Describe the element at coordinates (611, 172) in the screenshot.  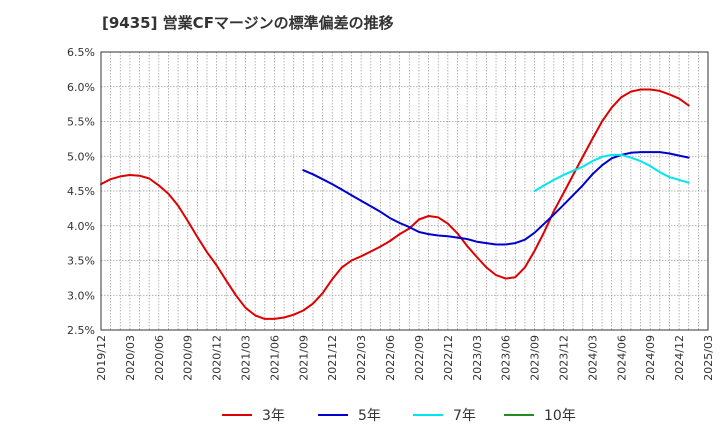
I see `series-line-7年` at that location.